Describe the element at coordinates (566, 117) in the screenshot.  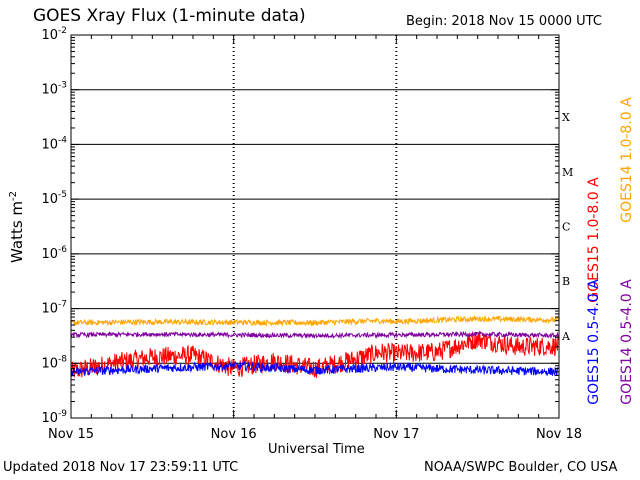
I see `flare-class-label: X` at that location.